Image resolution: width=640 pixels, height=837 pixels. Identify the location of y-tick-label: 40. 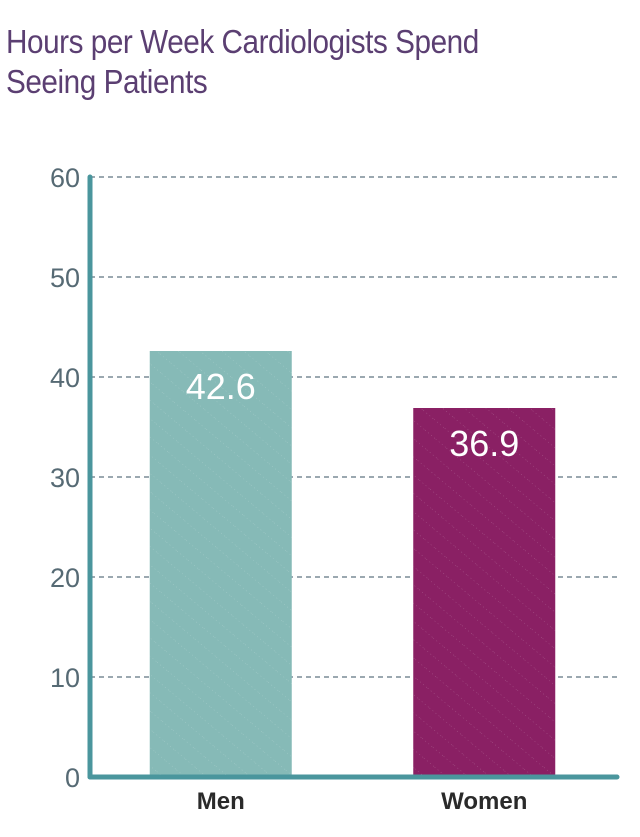
(65, 378).